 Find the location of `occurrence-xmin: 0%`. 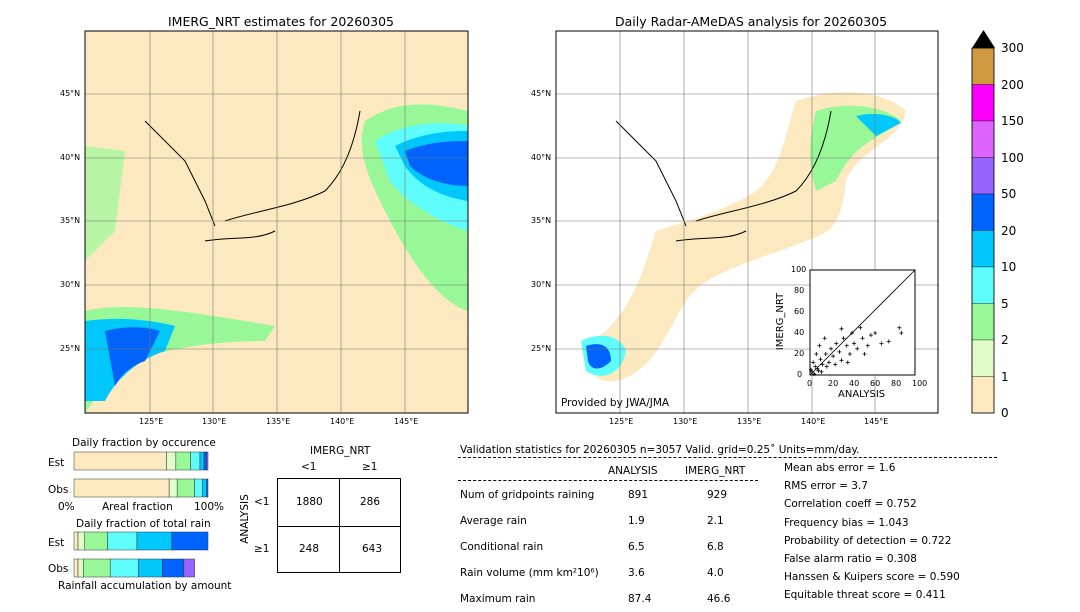

occurrence-xmin: 0% is located at coordinates (66, 507).